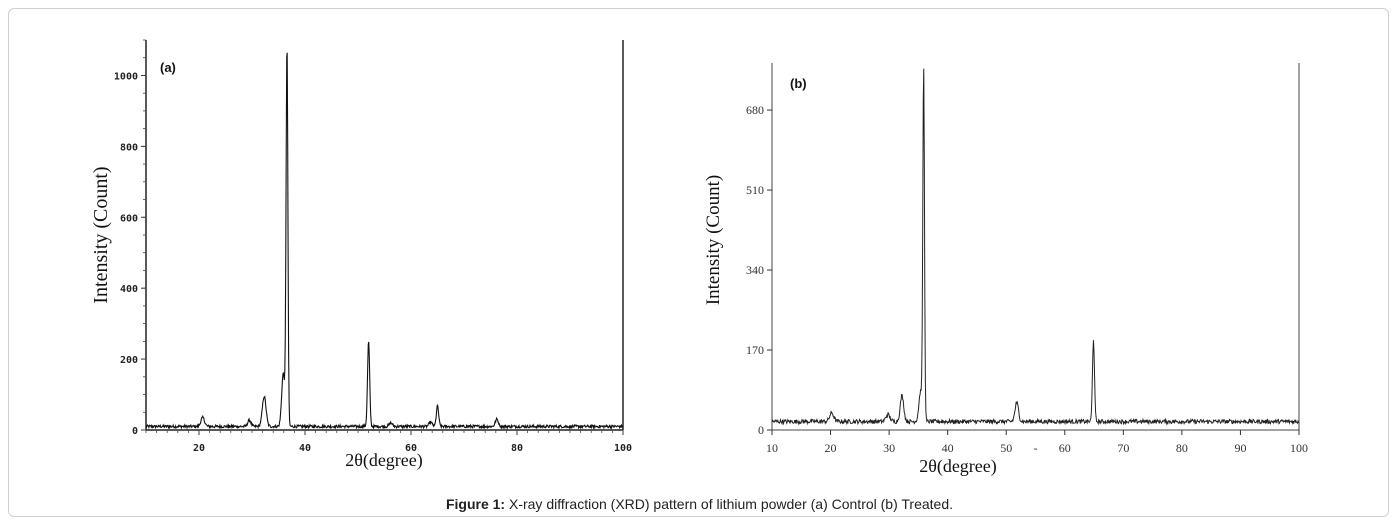 This screenshot has width=1399, height=525. What do you see at coordinates (101, 234) in the screenshot?
I see `panel-a-y-axis-title: Intensity (Count)` at bounding box center [101, 234].